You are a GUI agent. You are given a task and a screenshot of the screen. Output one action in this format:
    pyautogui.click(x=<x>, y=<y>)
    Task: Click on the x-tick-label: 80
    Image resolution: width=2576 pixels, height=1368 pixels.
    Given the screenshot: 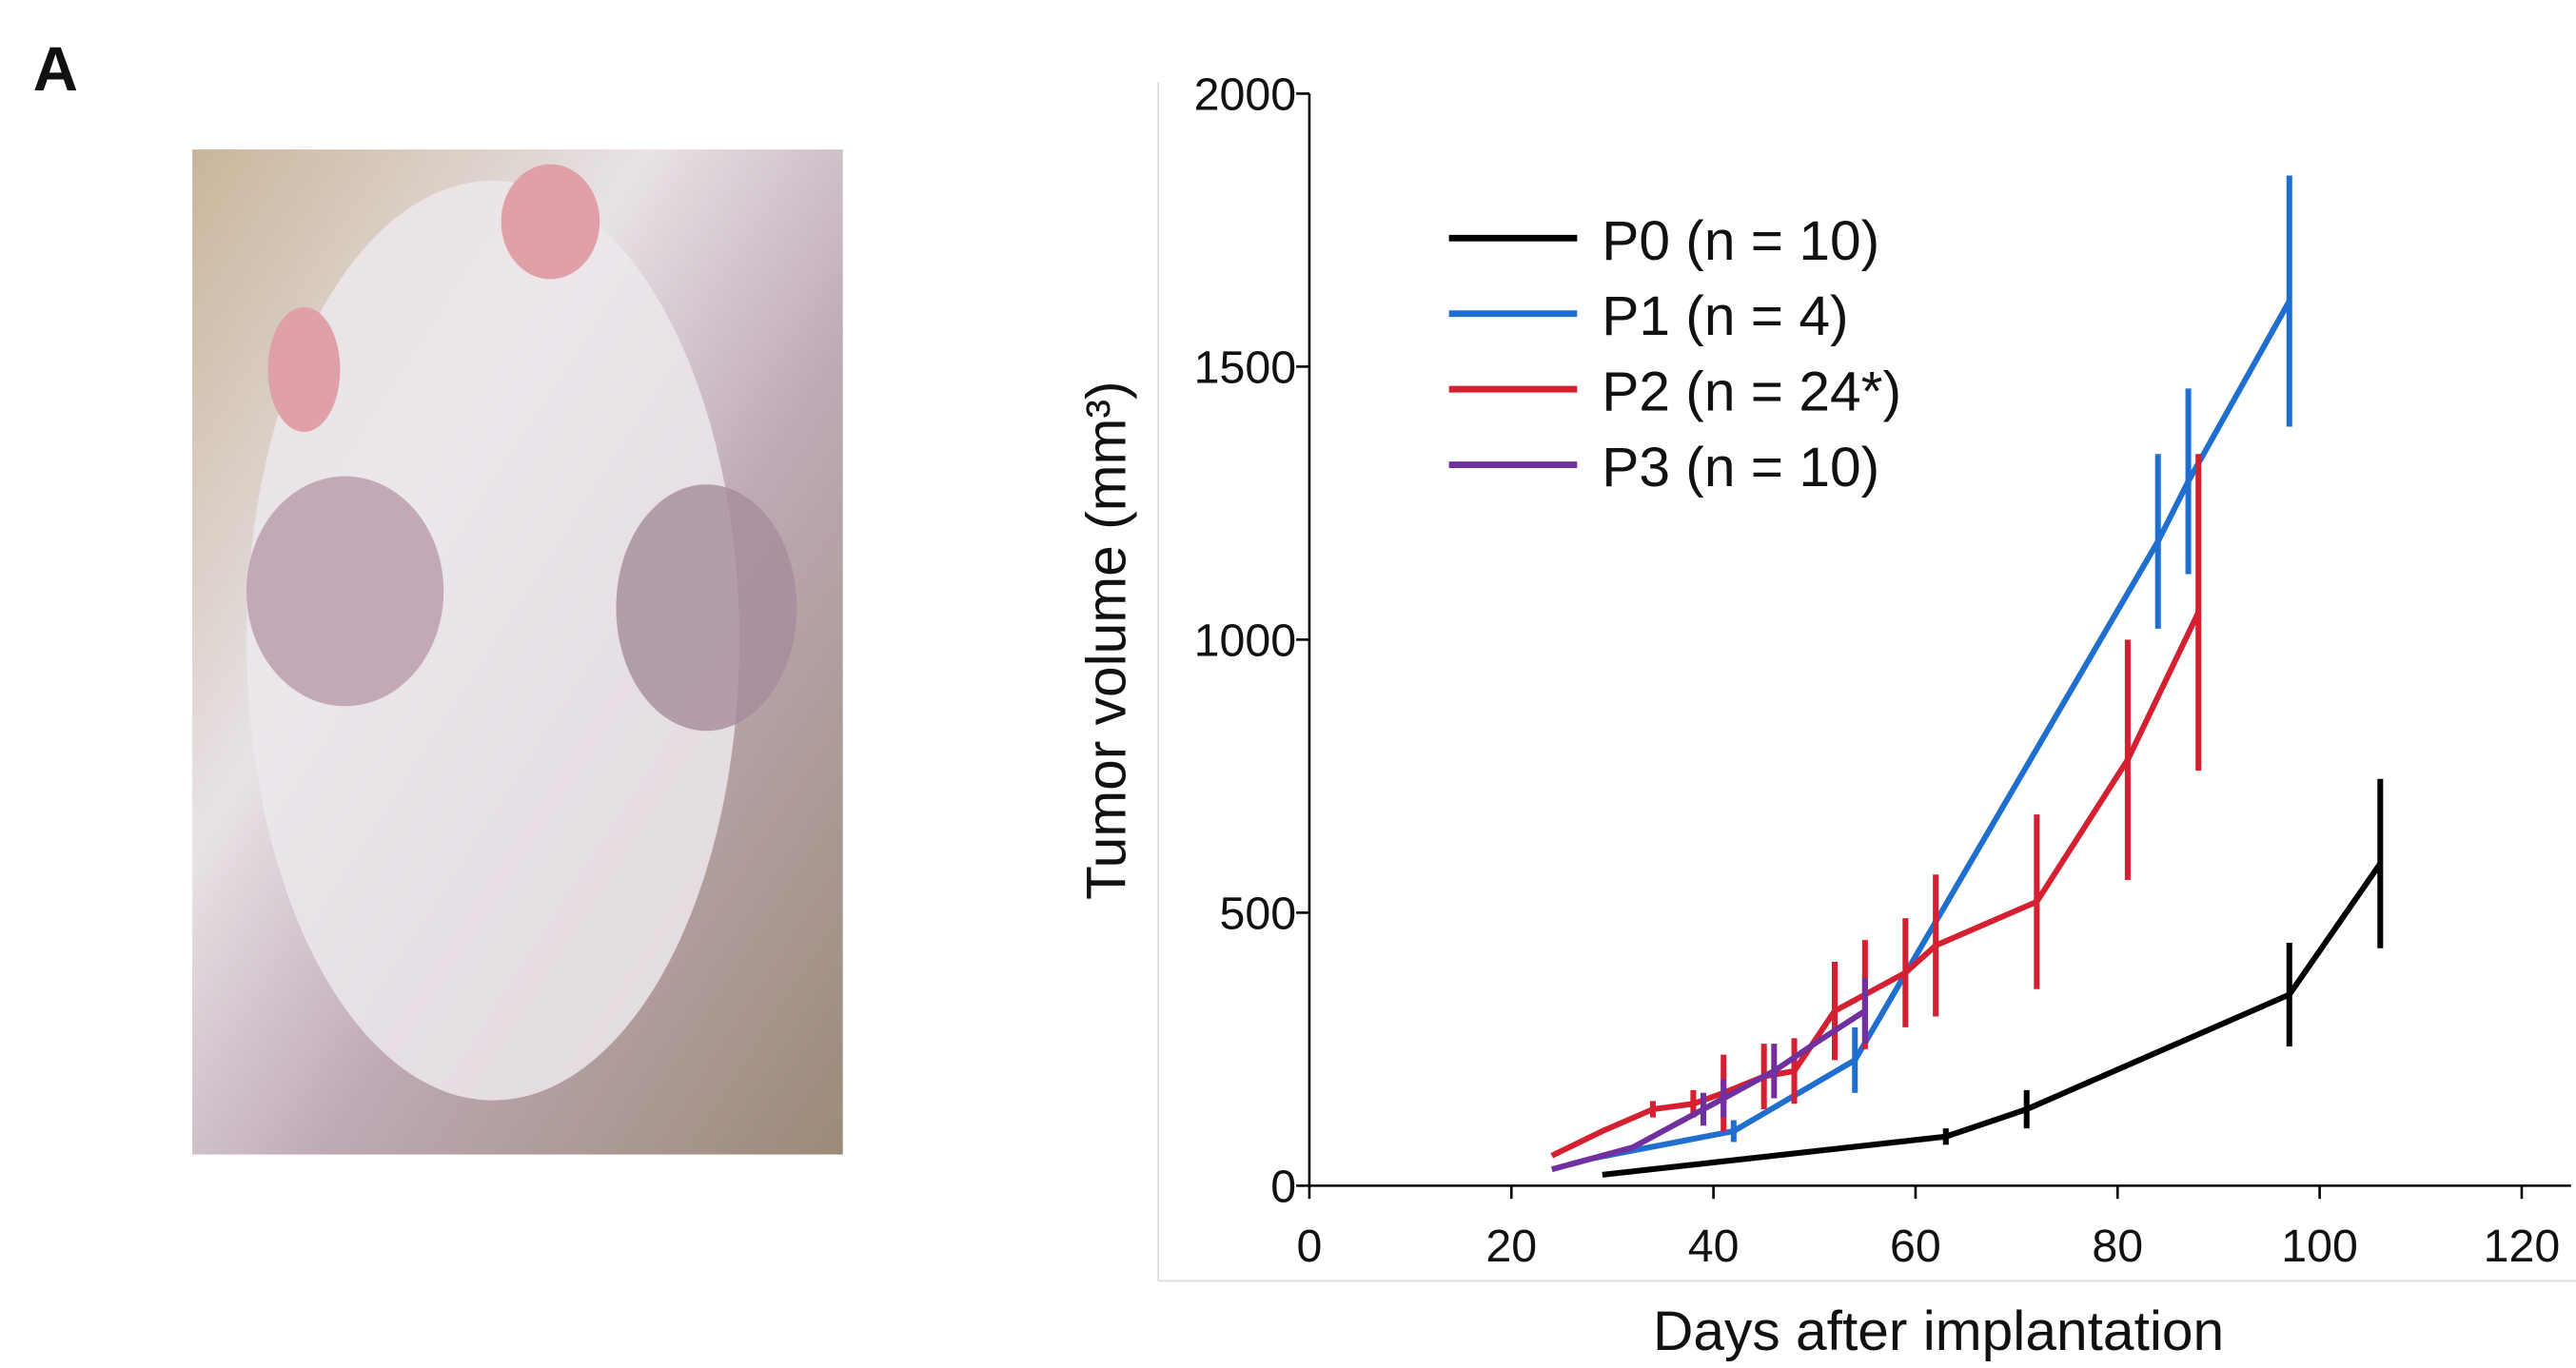 What is the action you would take?
    pyautogui.click(x=2117, y=1246)
    